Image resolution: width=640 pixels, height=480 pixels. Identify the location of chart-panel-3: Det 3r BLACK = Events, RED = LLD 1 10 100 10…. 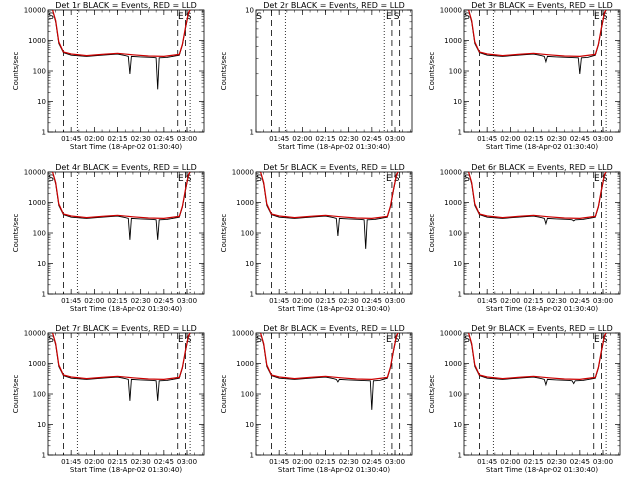
(524, 76).